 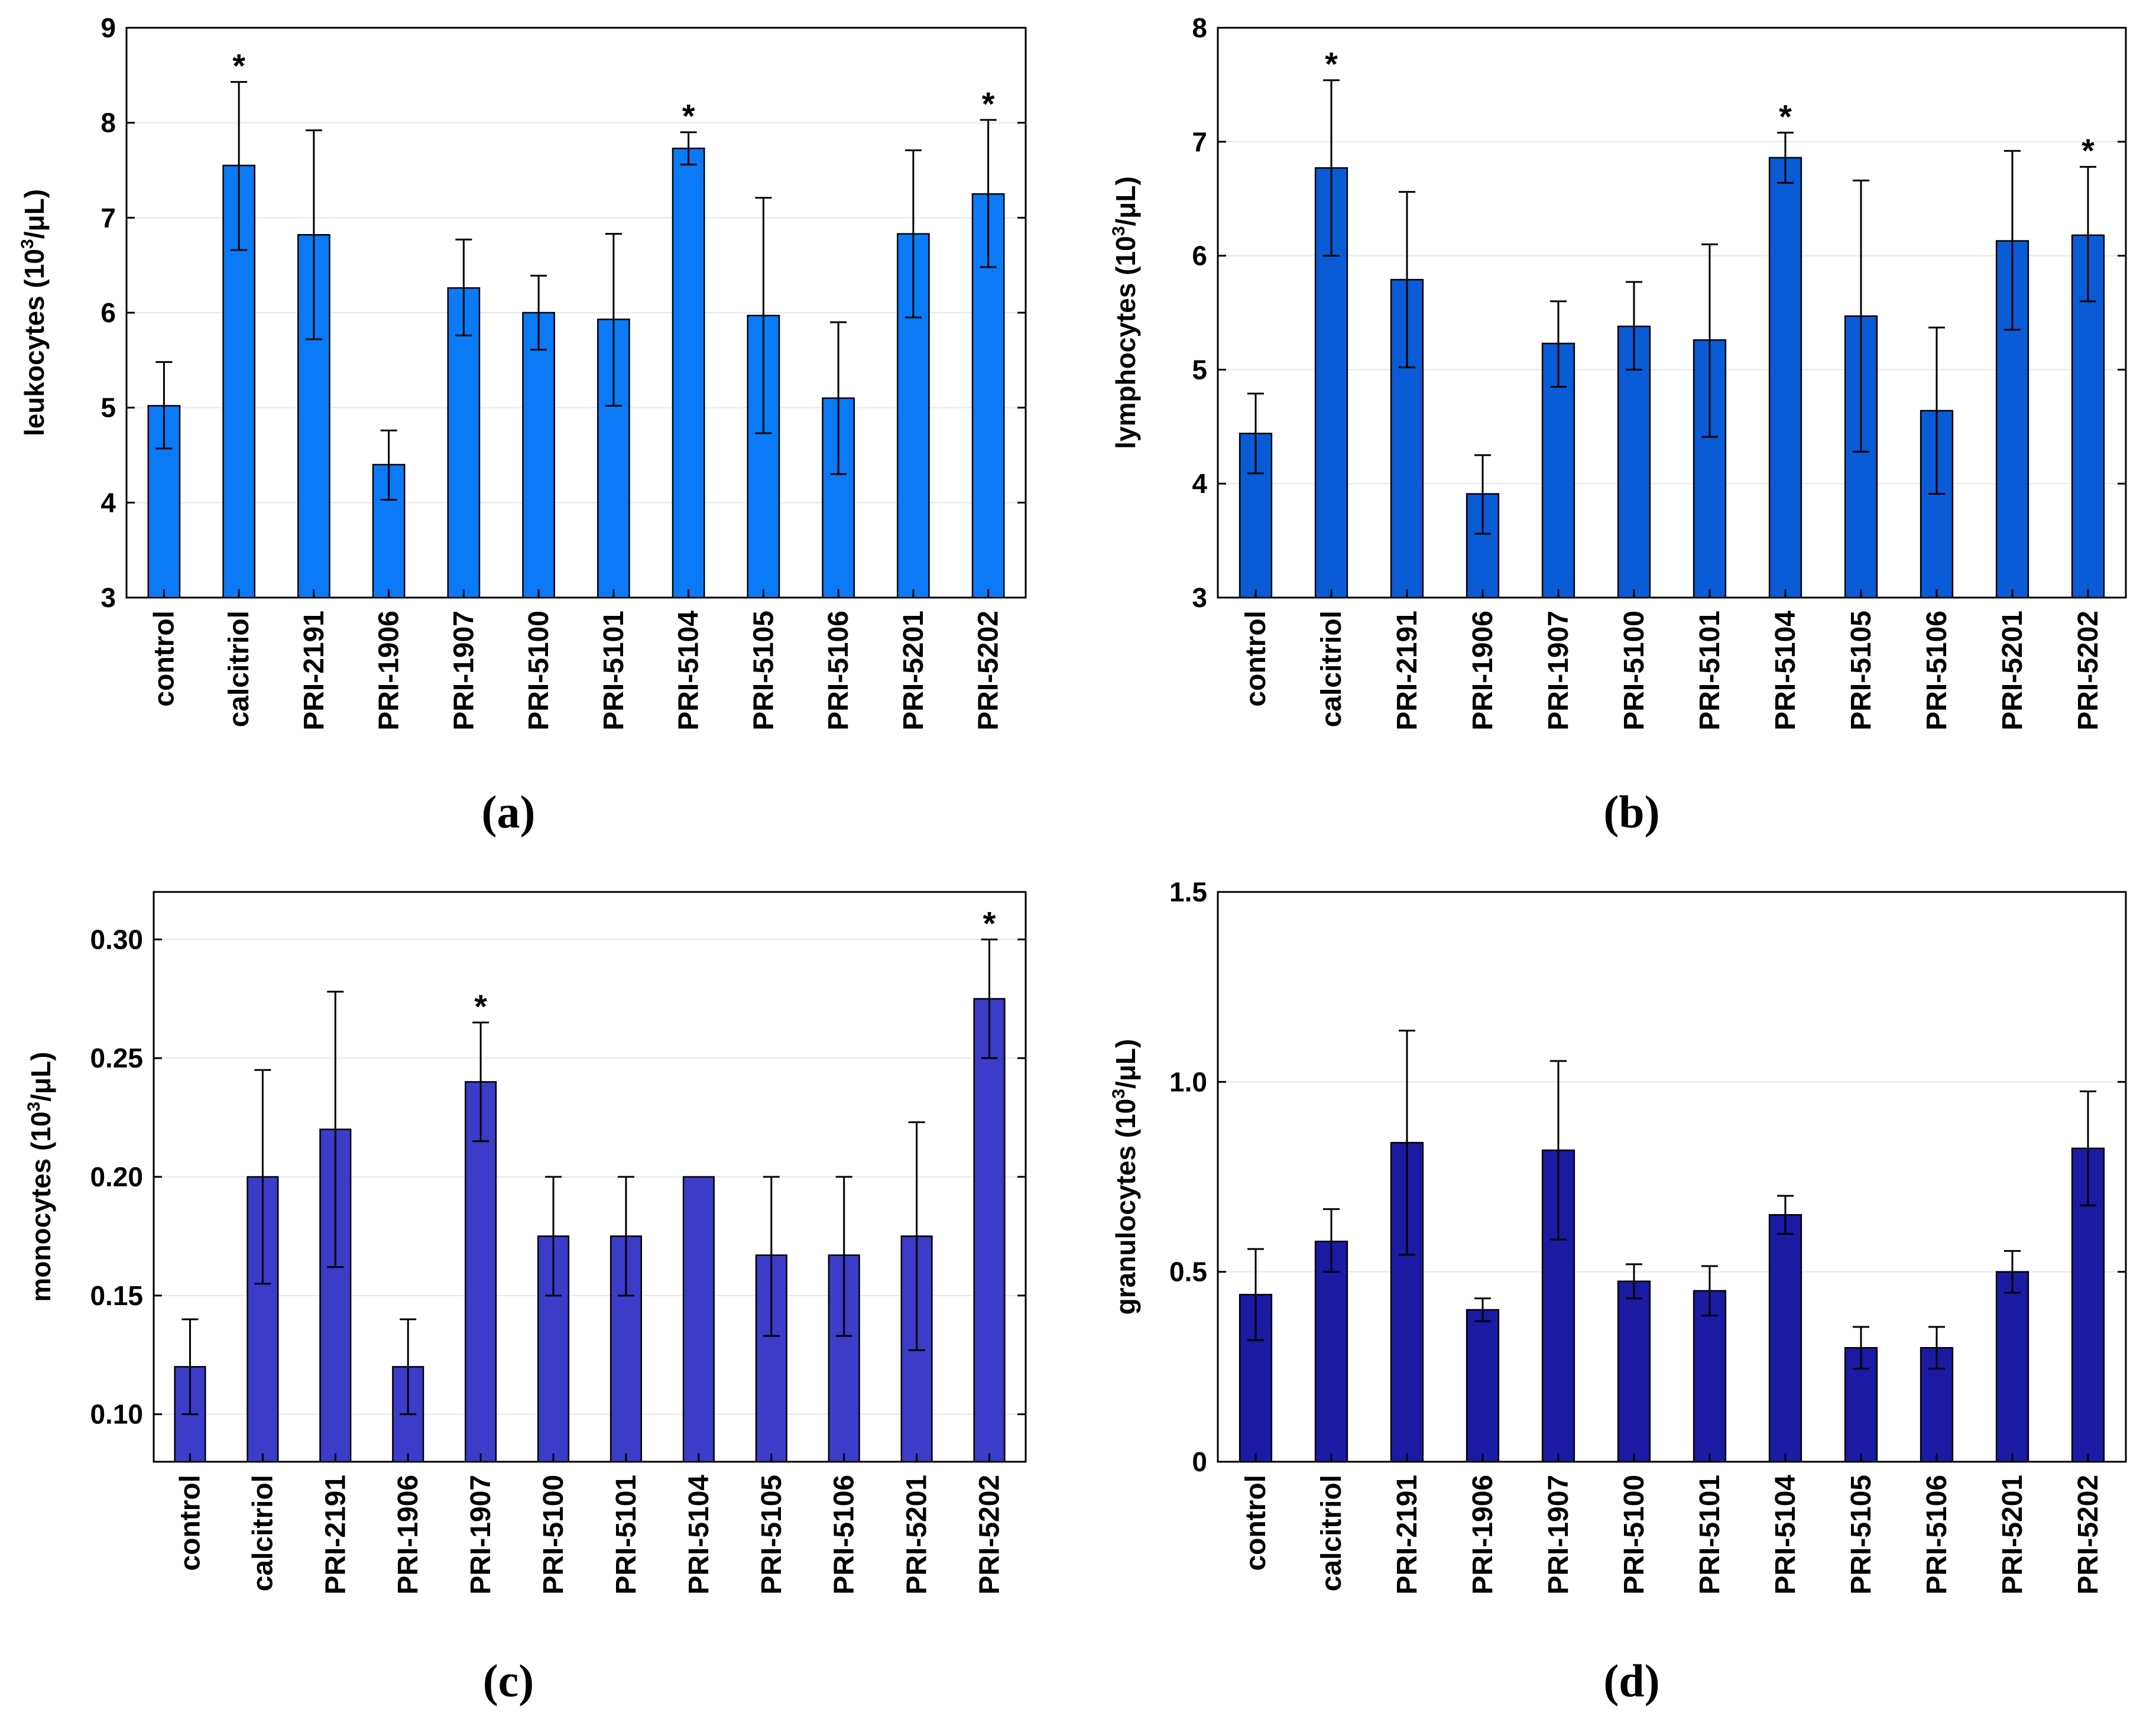 What do you see at coordinates (1125, 1207) in the screenshot?
I see `y-axis-title-main: granulocytes (10` at bounding box center [1125, 1207].